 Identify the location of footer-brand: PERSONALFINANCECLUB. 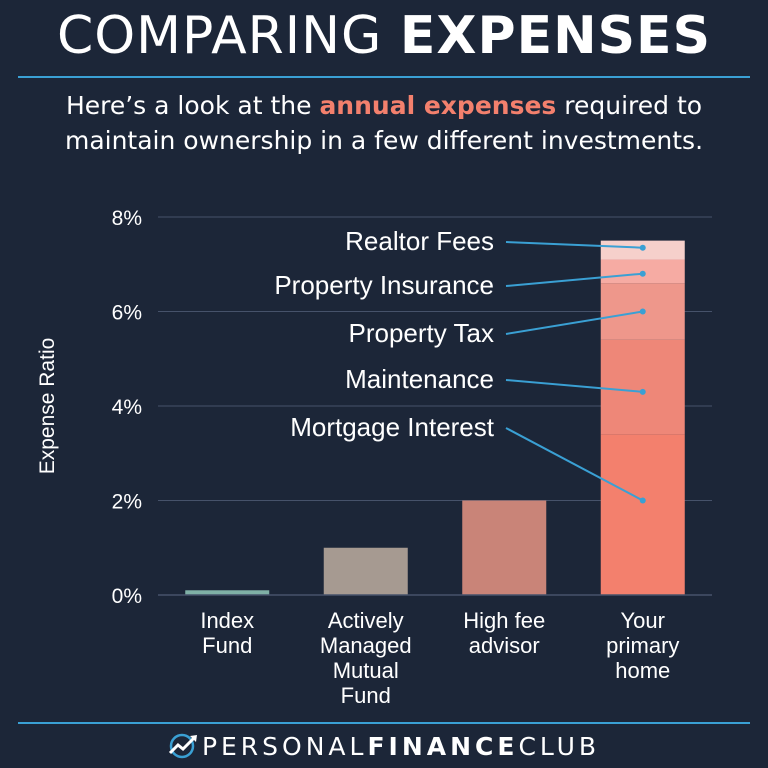
(384, 747).